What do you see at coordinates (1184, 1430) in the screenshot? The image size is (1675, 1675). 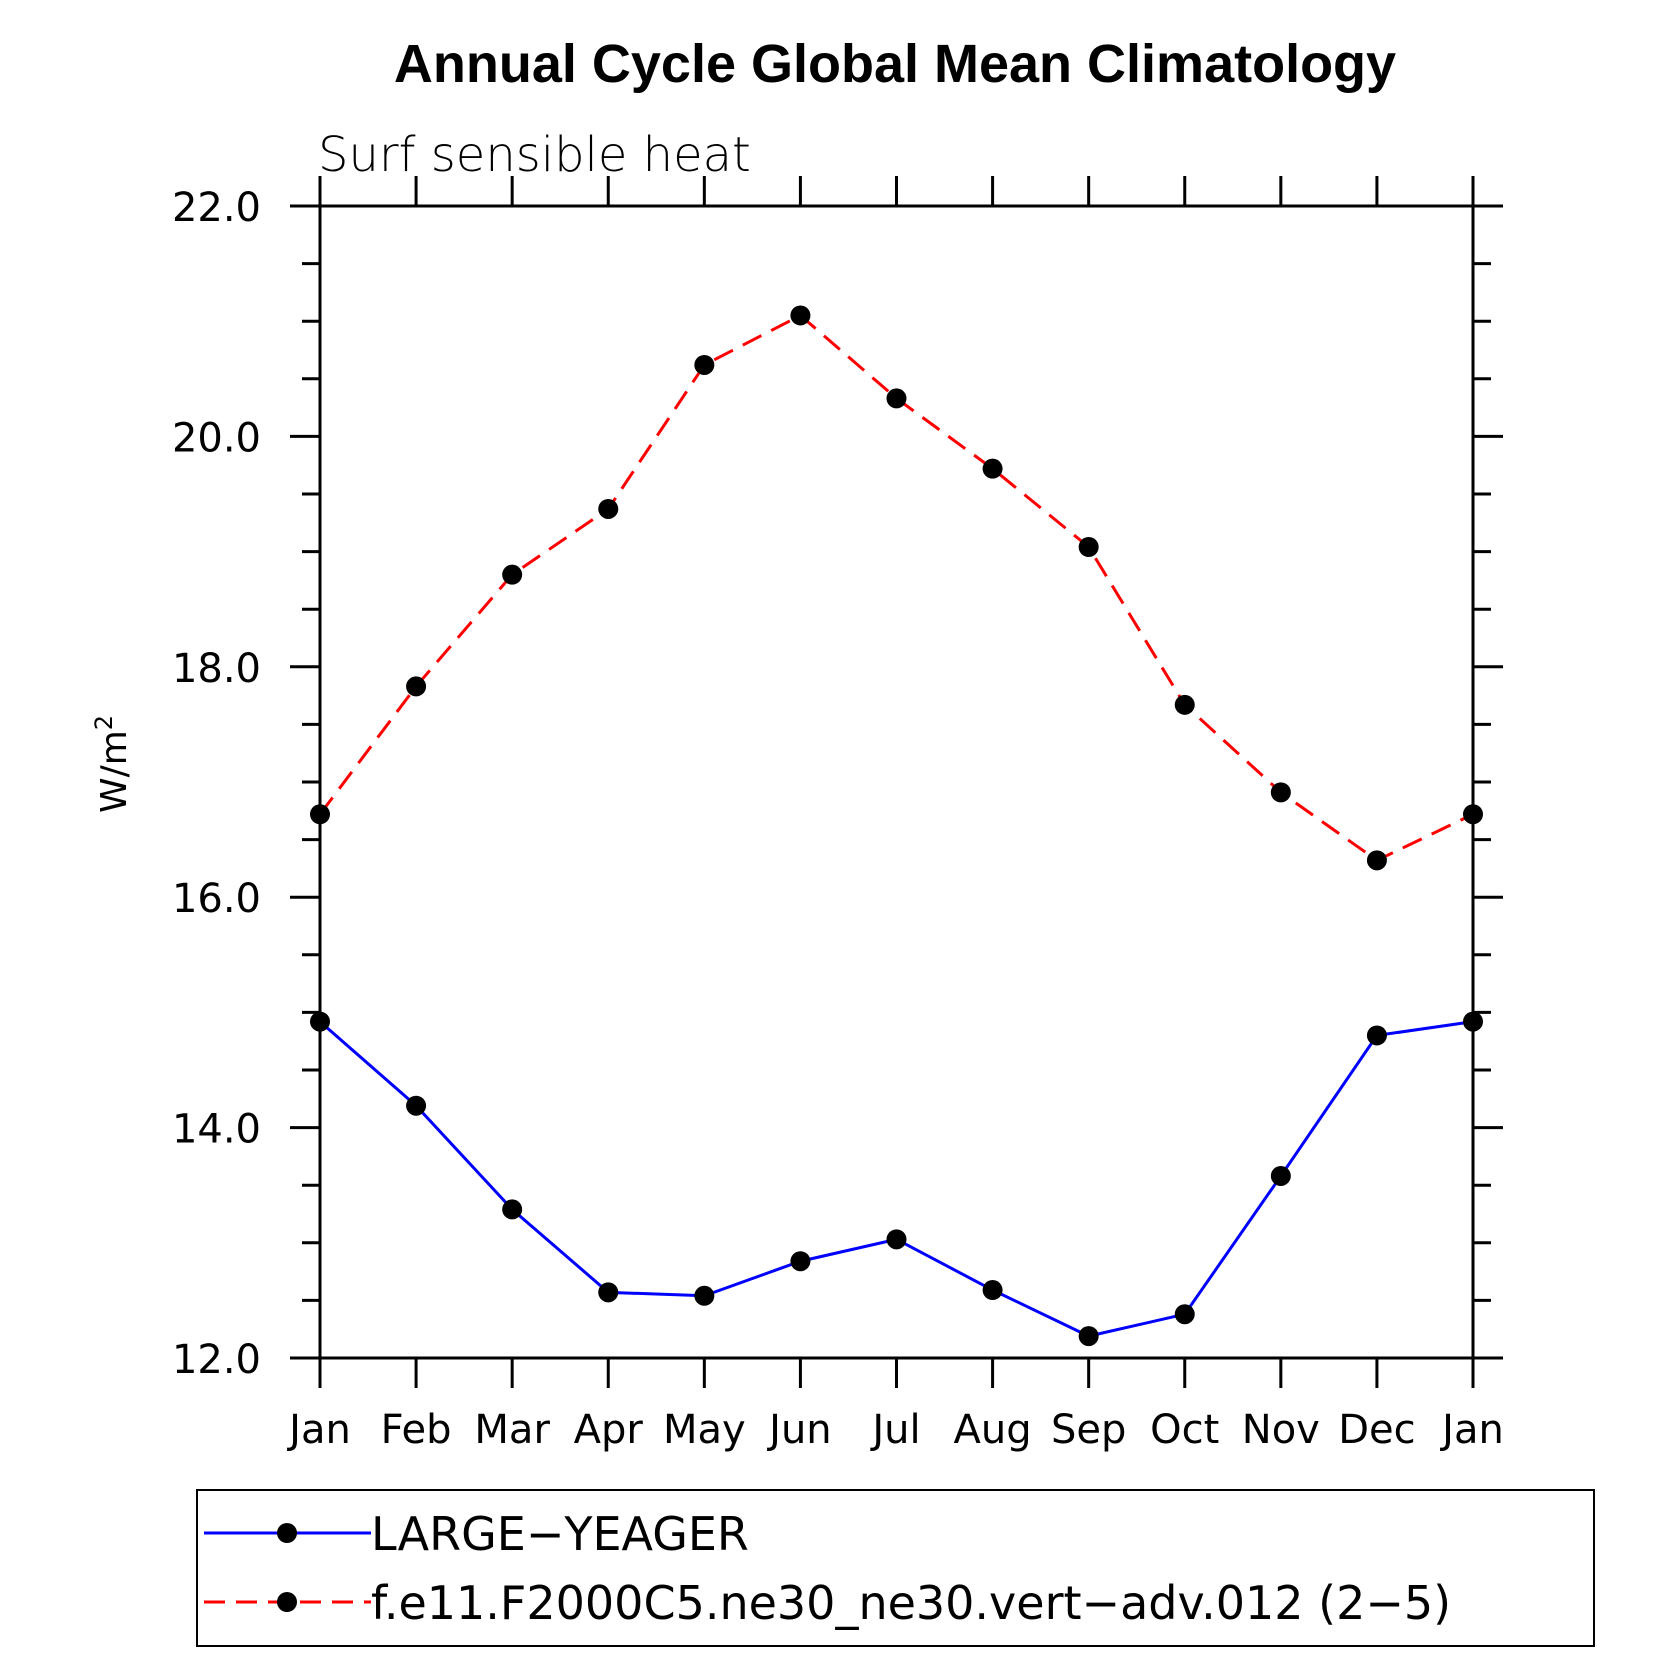 I see `x-tick-label: Oct` at bounding box center [1184, 1430].